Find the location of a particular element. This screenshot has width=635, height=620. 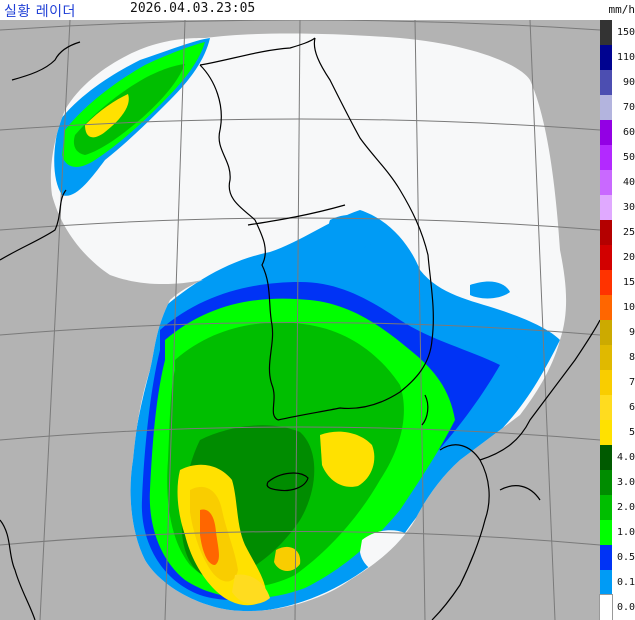

legend-label: 8 is located at coordinates (631, 357).